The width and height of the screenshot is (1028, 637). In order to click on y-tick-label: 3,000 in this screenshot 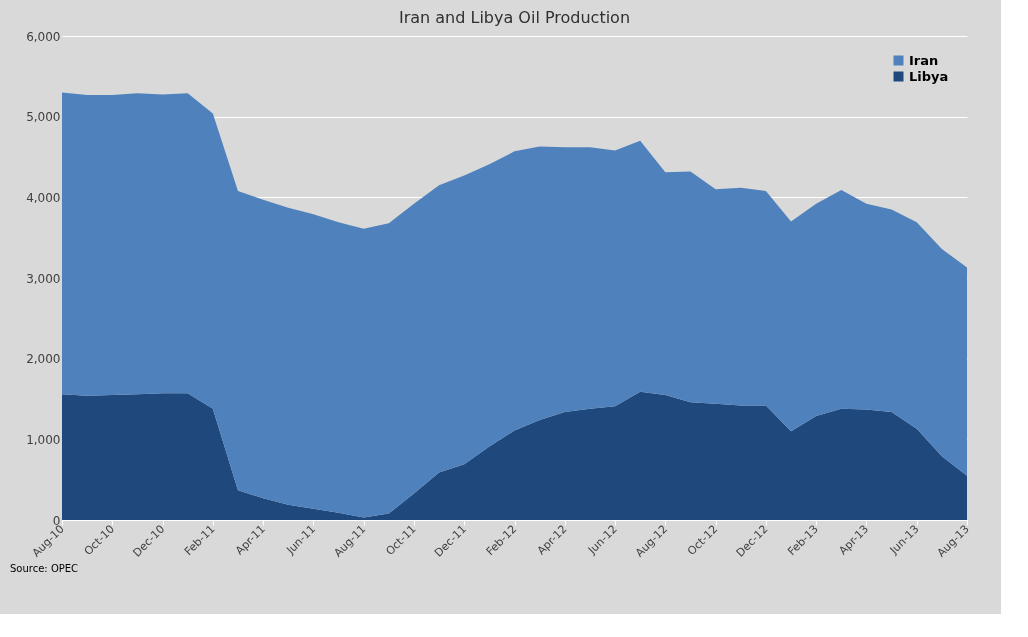, I will do `click(43, 278)`.